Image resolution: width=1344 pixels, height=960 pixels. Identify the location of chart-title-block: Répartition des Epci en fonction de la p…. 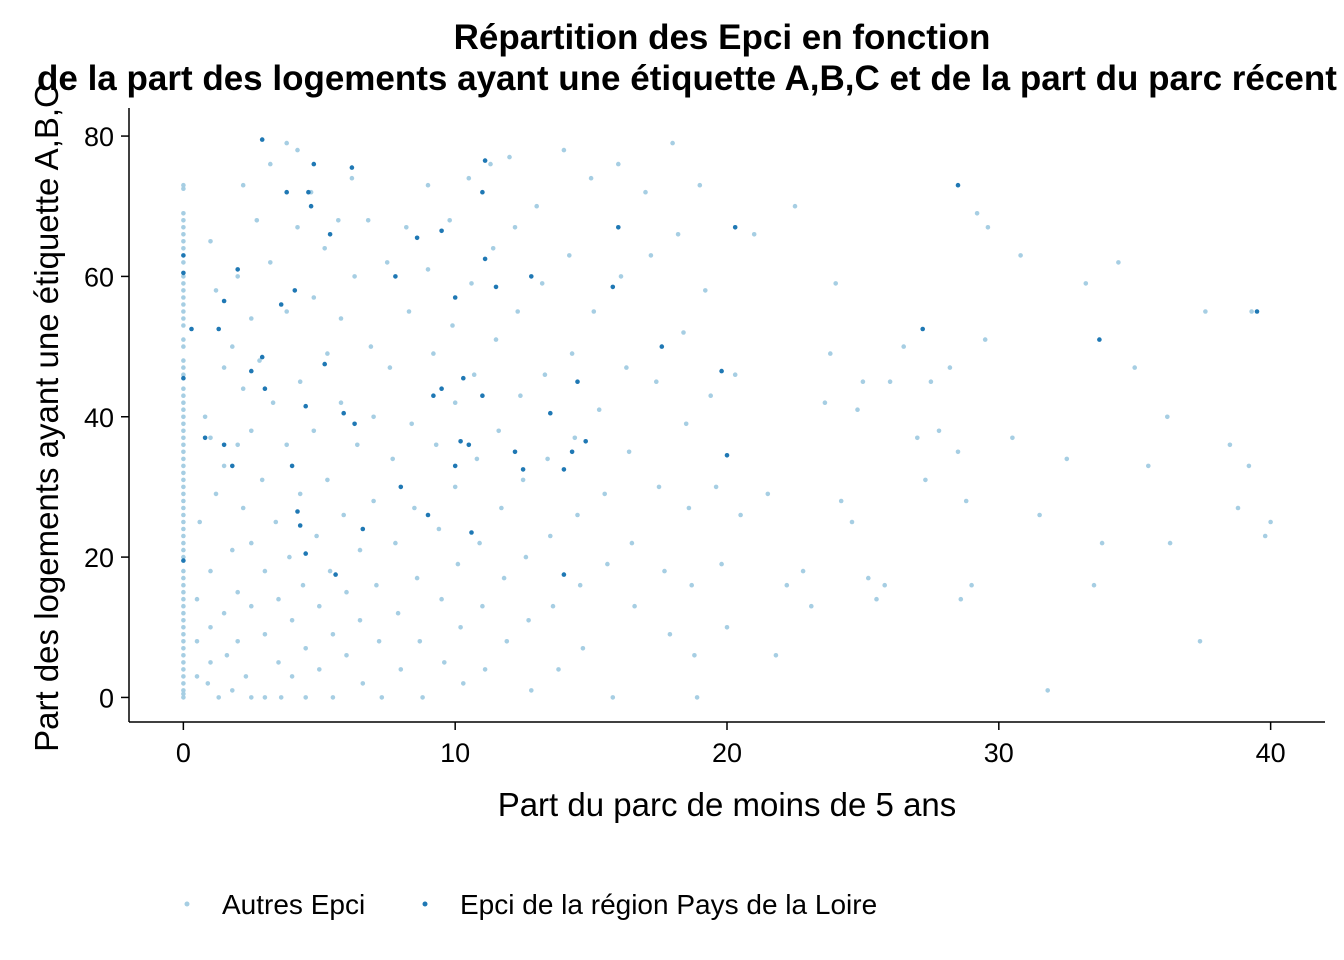
(687, 58).